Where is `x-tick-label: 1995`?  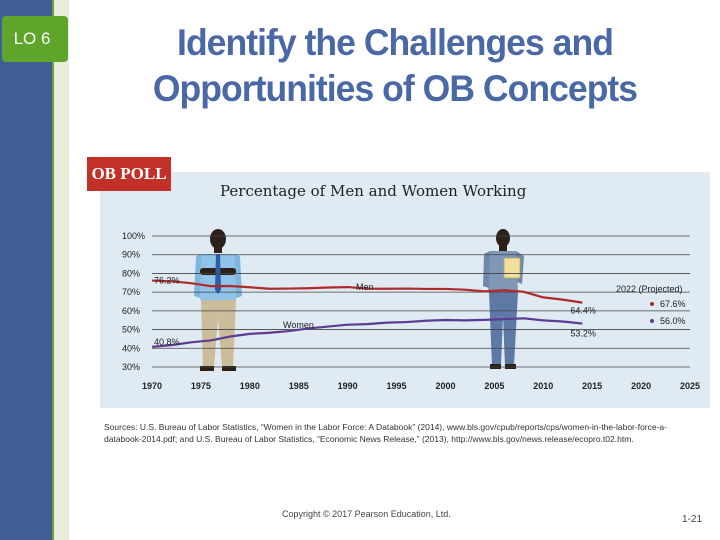
x-tick-label: 1995 is located at coordinates (397, 386).